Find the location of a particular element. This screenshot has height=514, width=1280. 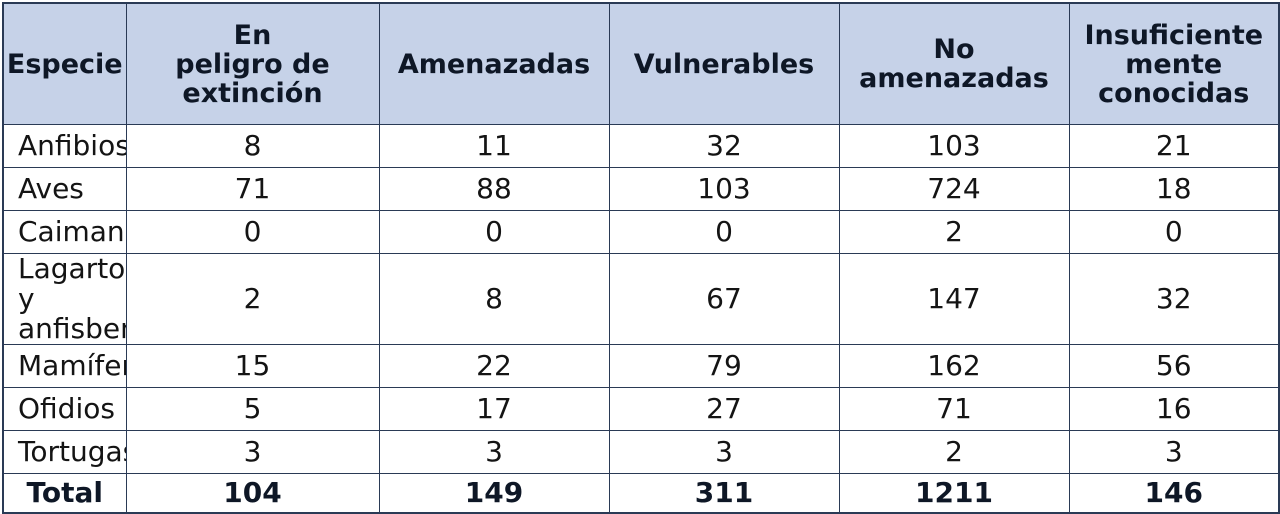

header-line: conocidas is located at coordinates (1174, 93).